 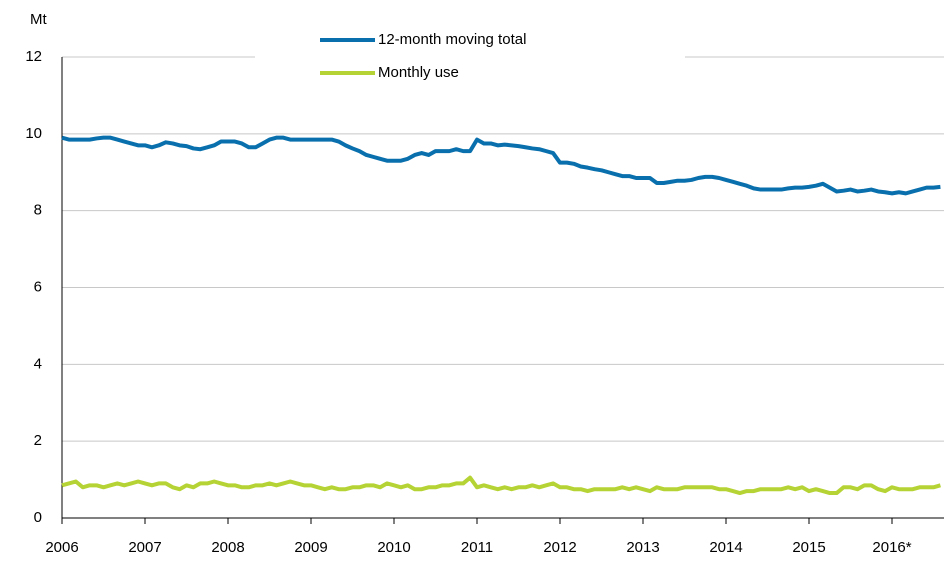 I want to click on legend-background, so click(x=470, y=56).